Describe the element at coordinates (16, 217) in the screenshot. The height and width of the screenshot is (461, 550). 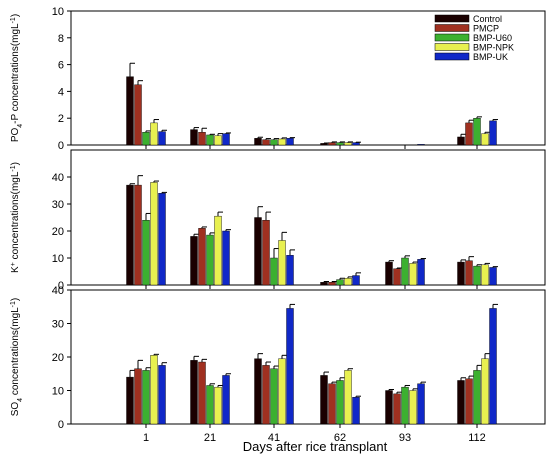
I see `y-axis-label: K+ concentrations(mgL-1)` at that location.